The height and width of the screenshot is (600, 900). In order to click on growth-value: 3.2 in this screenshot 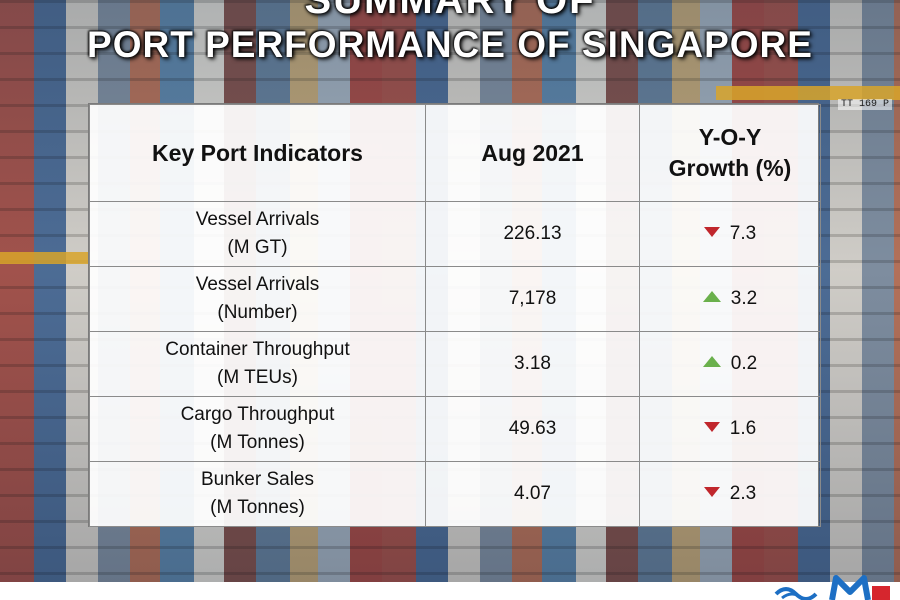, I will do `click(744, 298)`.